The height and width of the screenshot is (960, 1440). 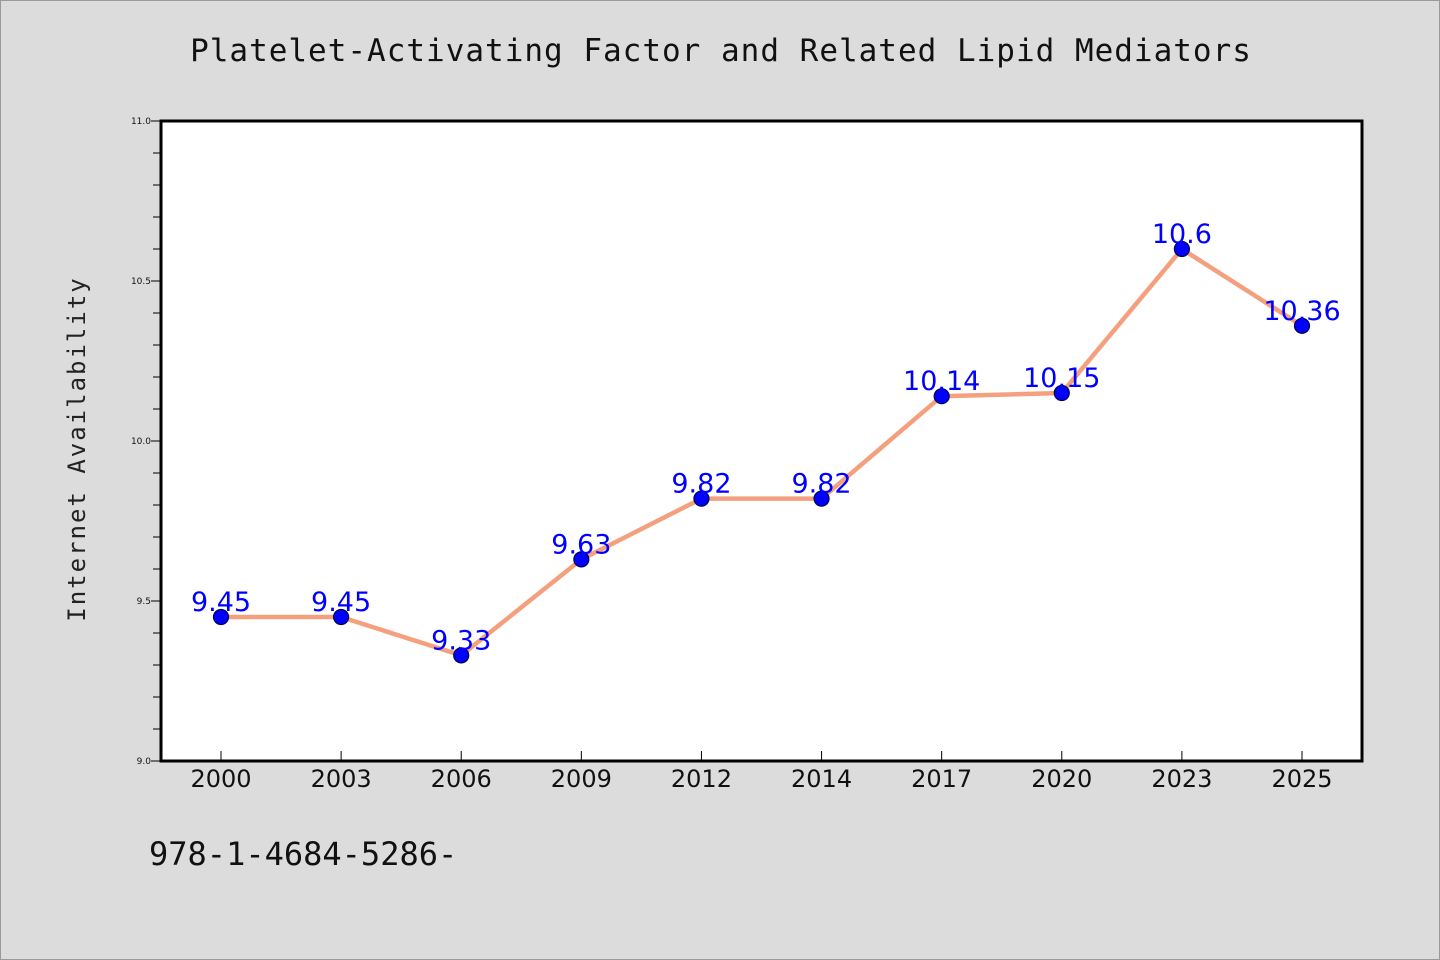 I want to click on x-tick-label: 2000, so click(x=220, y=779).